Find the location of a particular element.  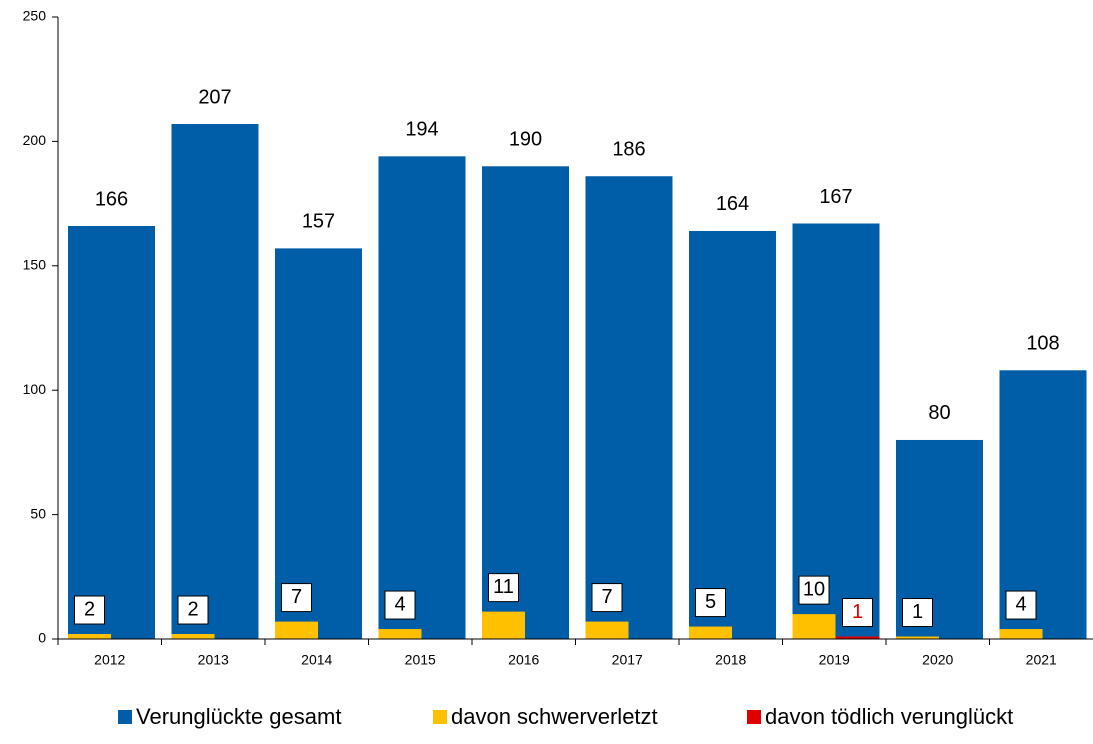

x-tick-label: 2014 is located at coordinates (316, 660).